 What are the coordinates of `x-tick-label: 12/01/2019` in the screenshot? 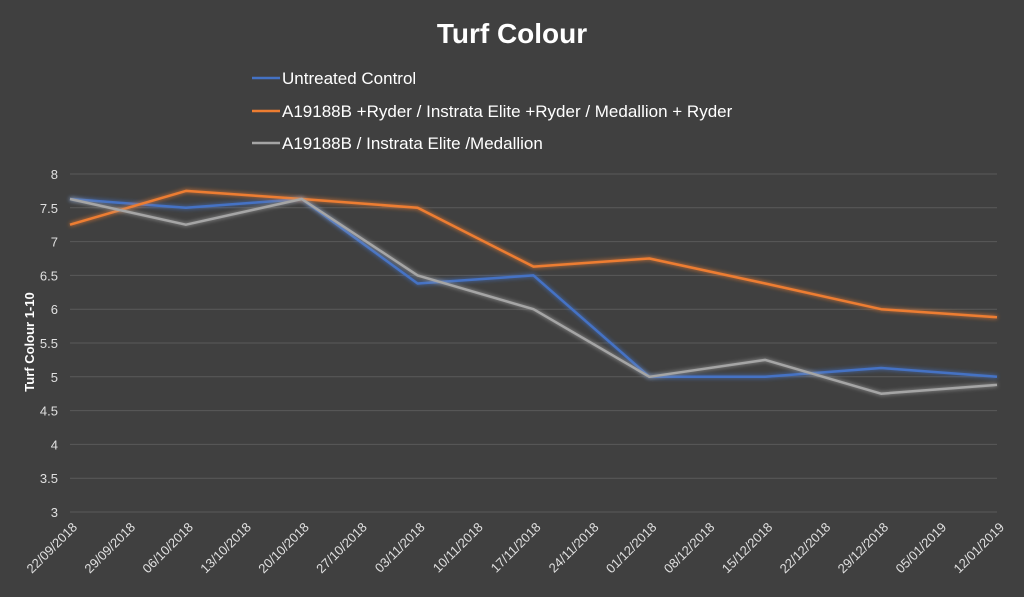 It's located at (978, 548).